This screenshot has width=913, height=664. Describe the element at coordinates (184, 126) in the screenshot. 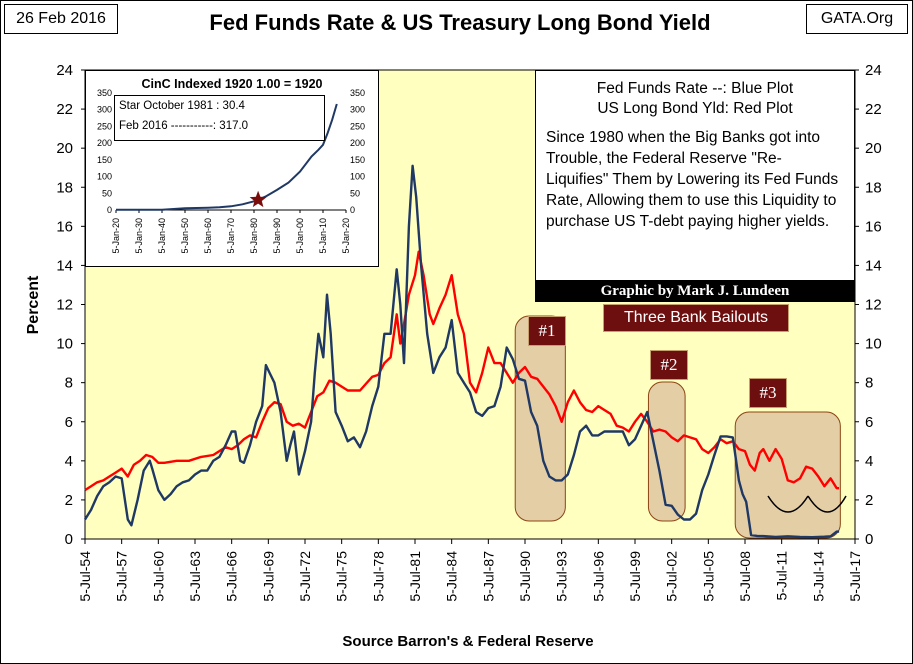

I see `inset-note-line-2: Feb 2016 -----------: 317.0` at that location.